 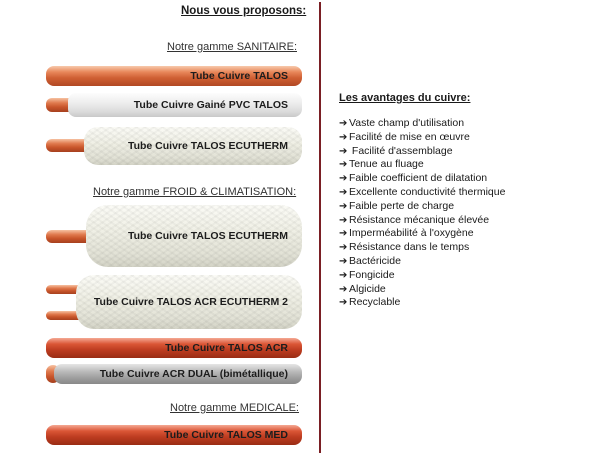 I want to click on advantages-title: Les avantages du cuivre:, so click(x=405, y=98).